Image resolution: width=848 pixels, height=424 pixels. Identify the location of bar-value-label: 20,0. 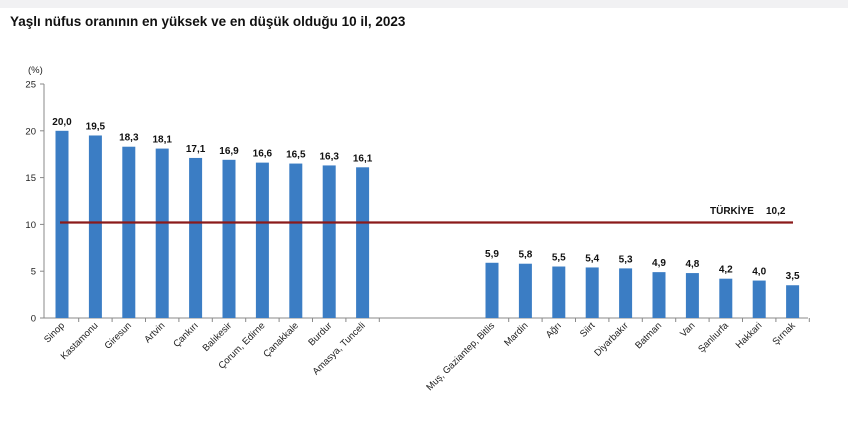
(62, 122).